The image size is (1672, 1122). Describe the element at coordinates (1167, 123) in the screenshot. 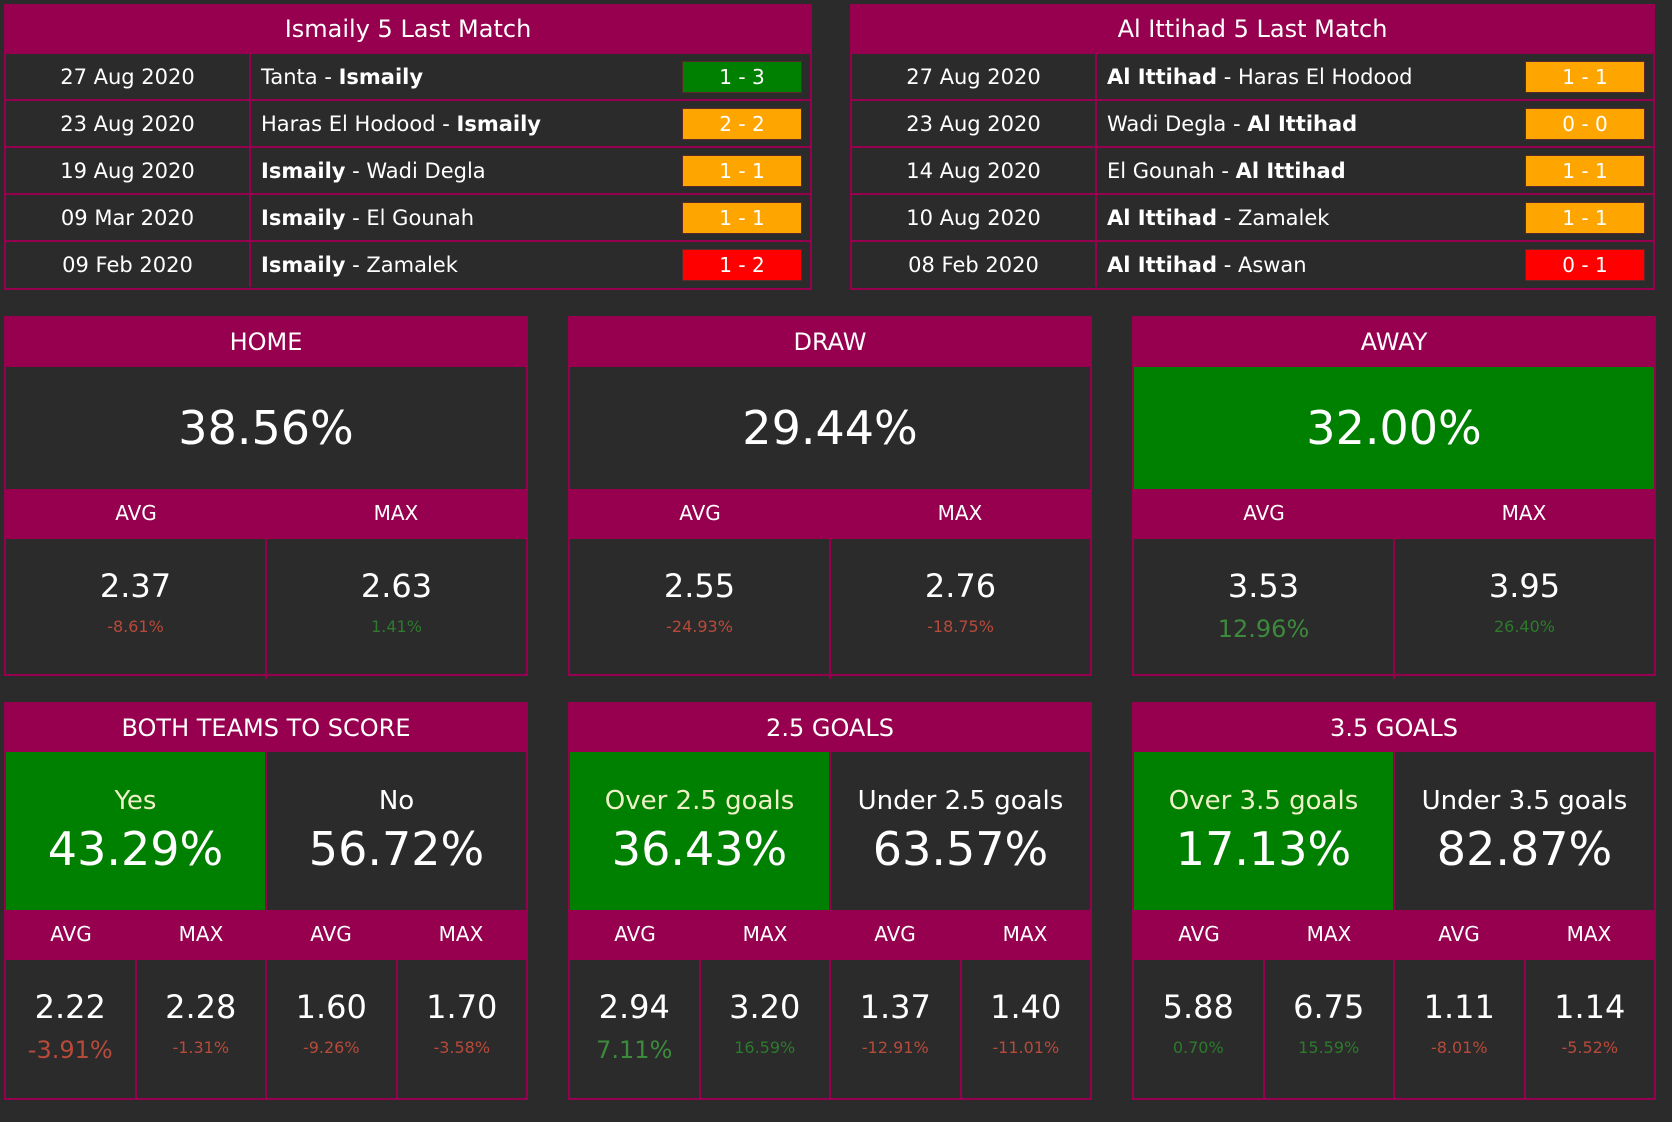

I see `home-team: Wadi Degla` at that location.